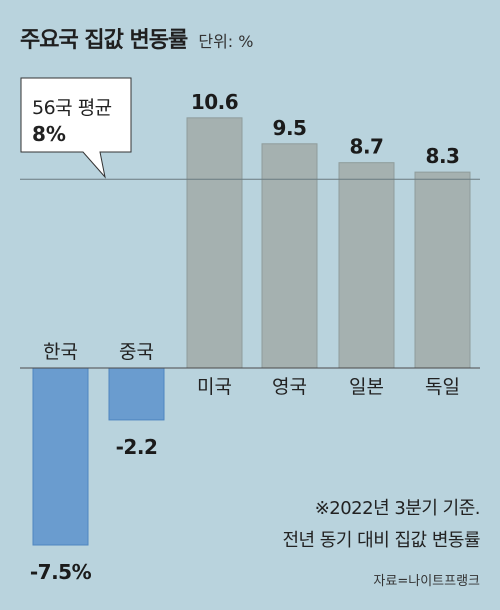 The width and height of the screenshot is (500, 610). I want to click on category-label-5: 독일, so click(442, 387).